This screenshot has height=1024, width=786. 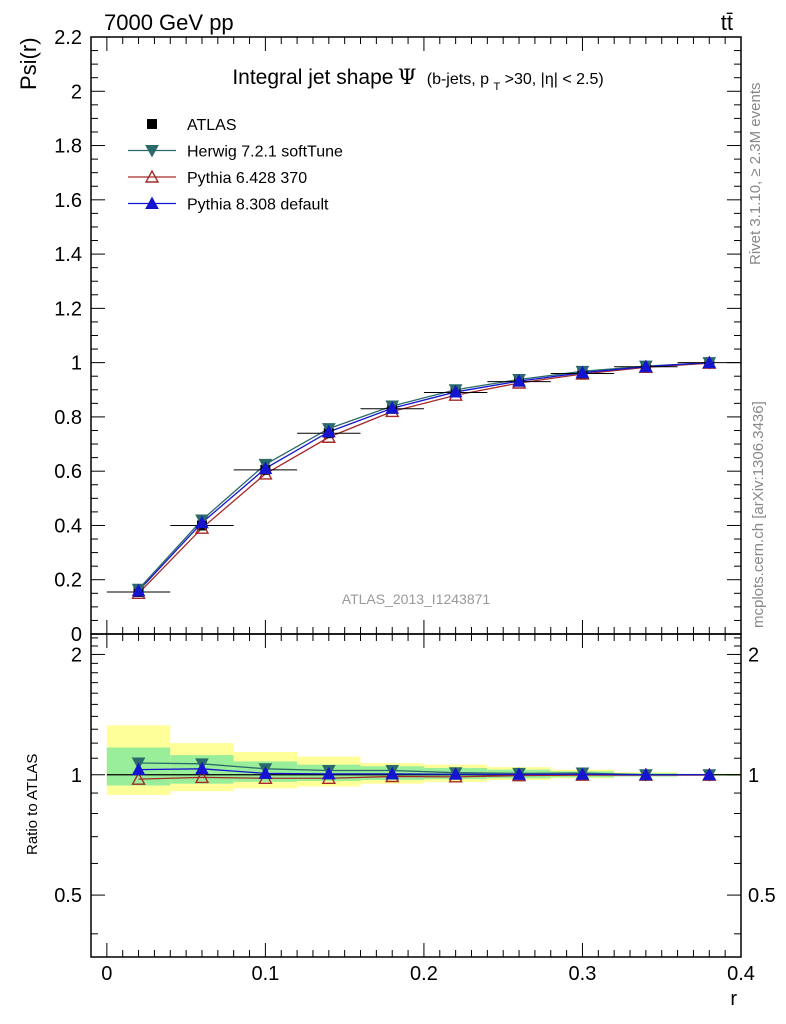 What do you see at coordinates (68, 147) in the screenshot?
I see `y-tick-label: 1.8` at bounding box center [68, 147].